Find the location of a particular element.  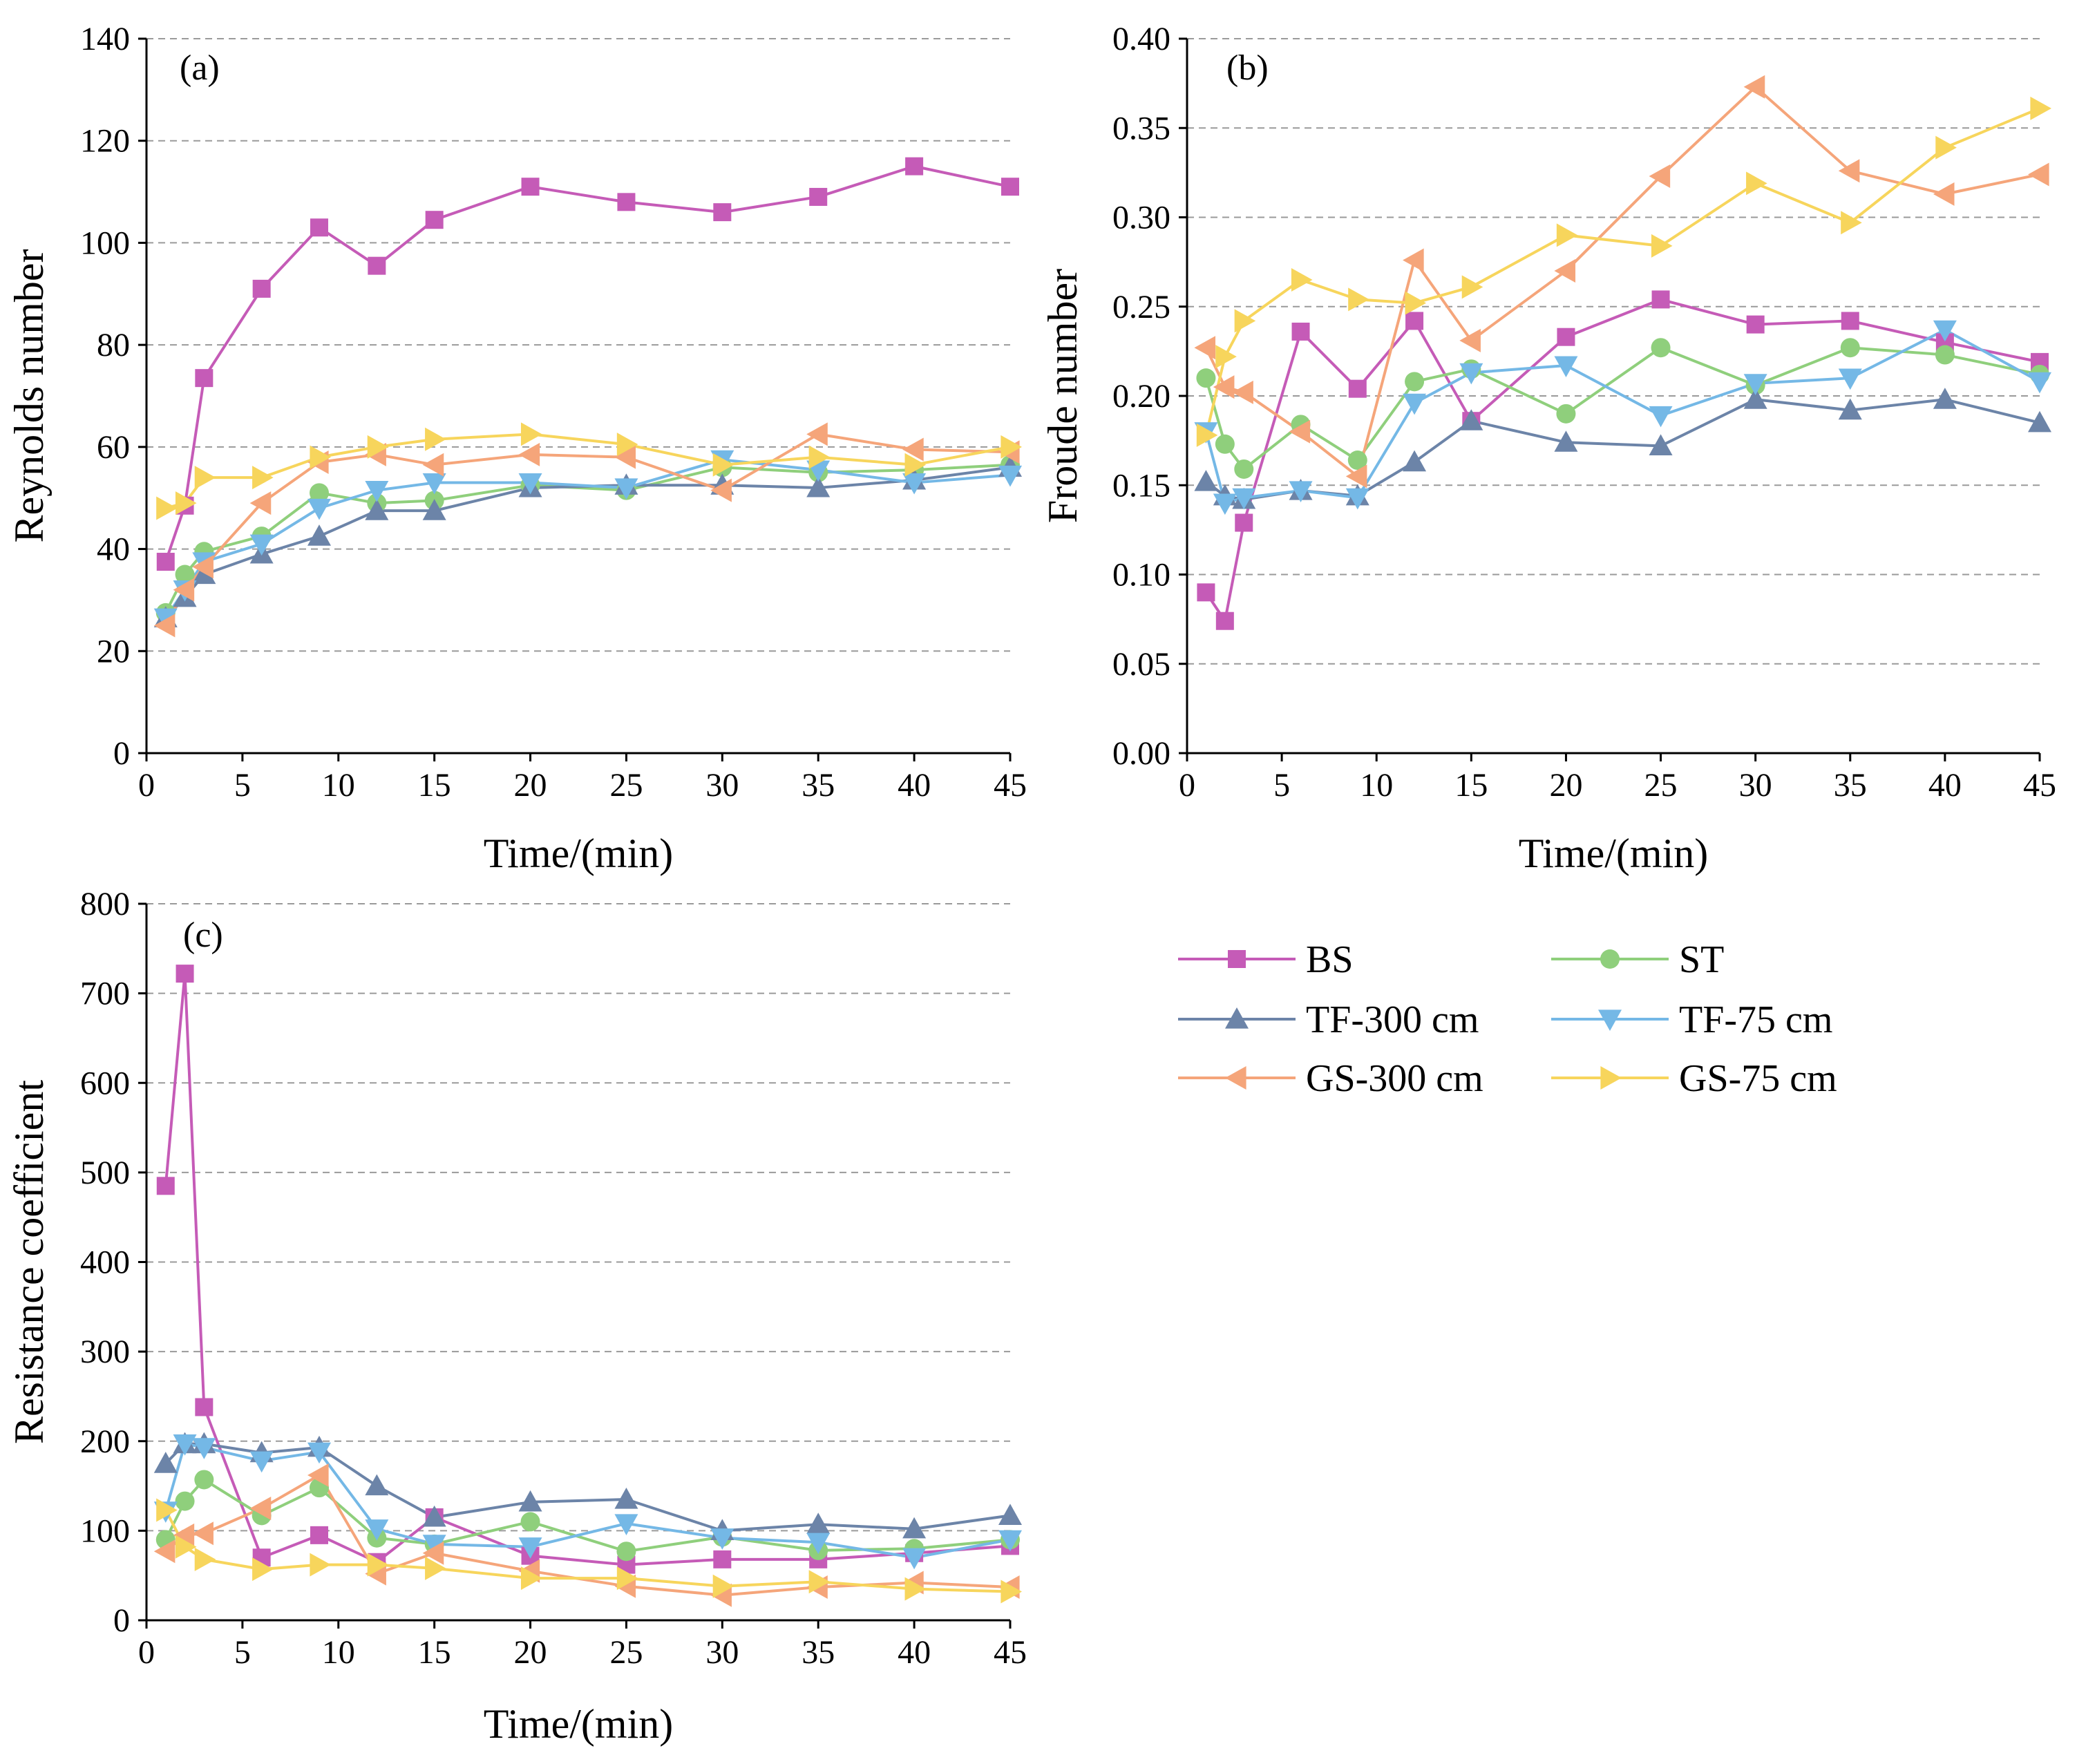

x-tick-label: 45 is located at coordinates (2039, 785).